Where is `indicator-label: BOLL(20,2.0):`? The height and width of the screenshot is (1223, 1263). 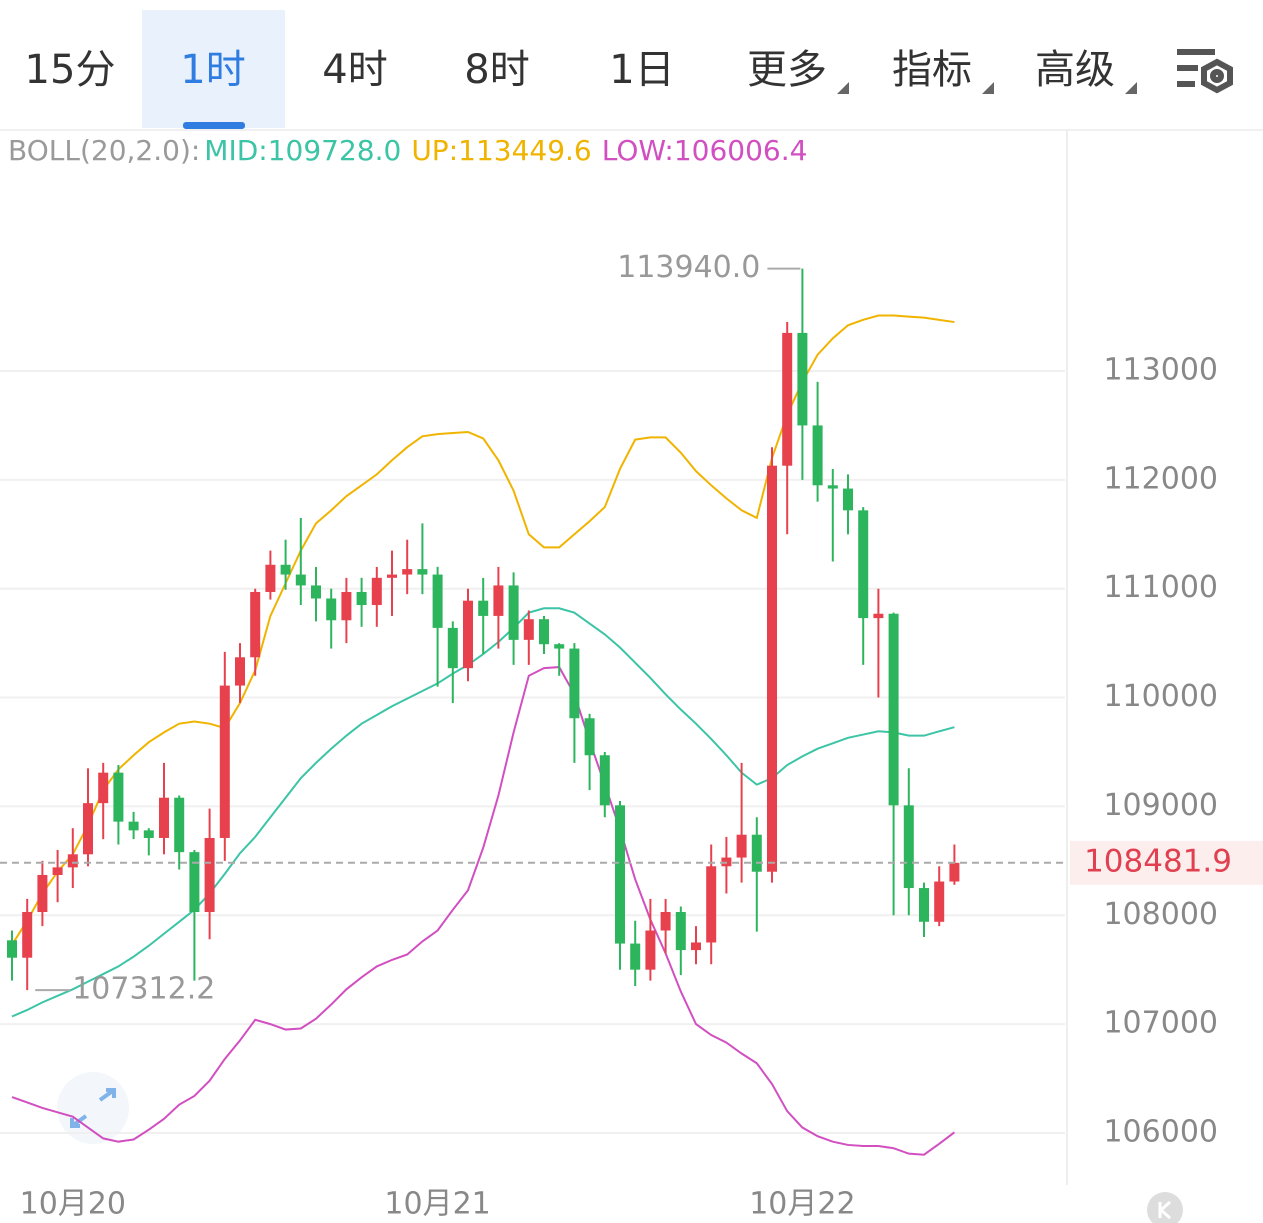
indicator-label: BOLL(20,2.0): is located at coordinates (104, 150).